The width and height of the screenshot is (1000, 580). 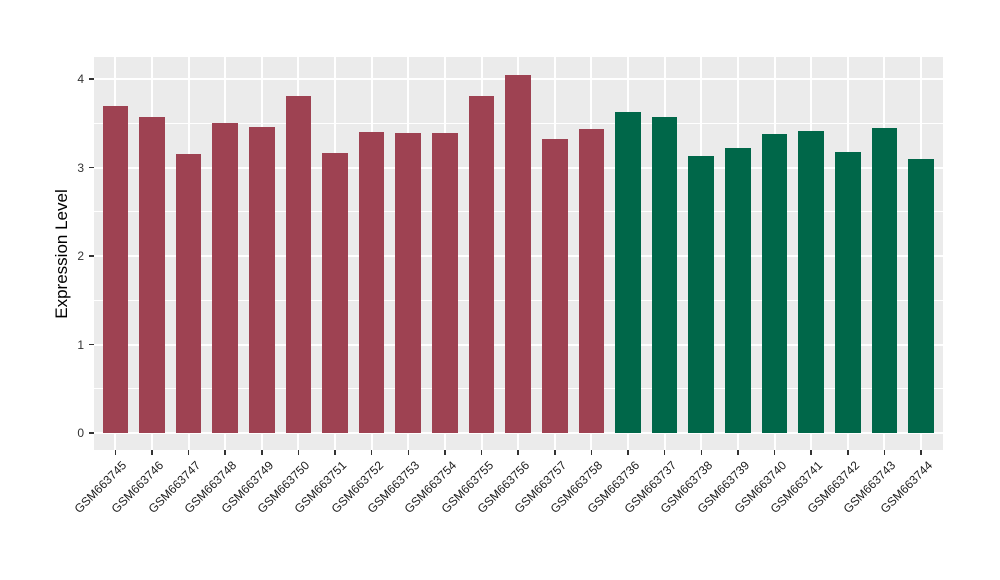 What do you see at coordinates (701, 294) in the screenshot?
I see `bar-GSM663738` at bounding box center [701, 294].